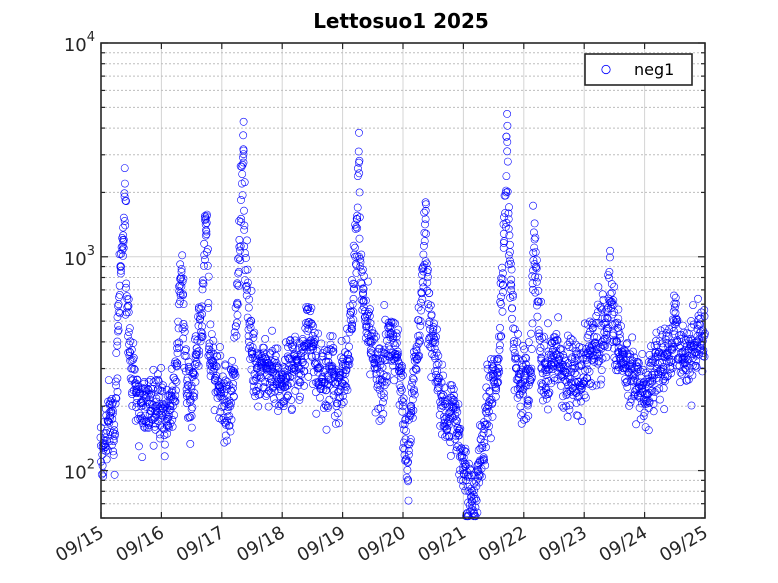 The width and height of the screenshot is (778, 583). I want to click on legend-box, so click(638, 69).